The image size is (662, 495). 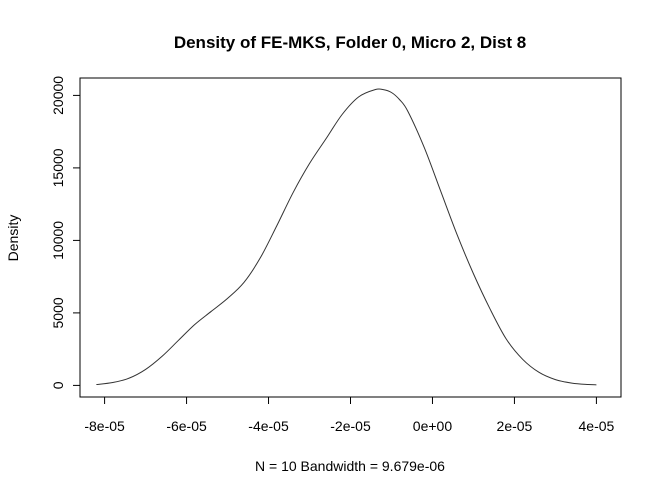 I want to click on y-tick-label: 5000, so click(x=58, y=312).